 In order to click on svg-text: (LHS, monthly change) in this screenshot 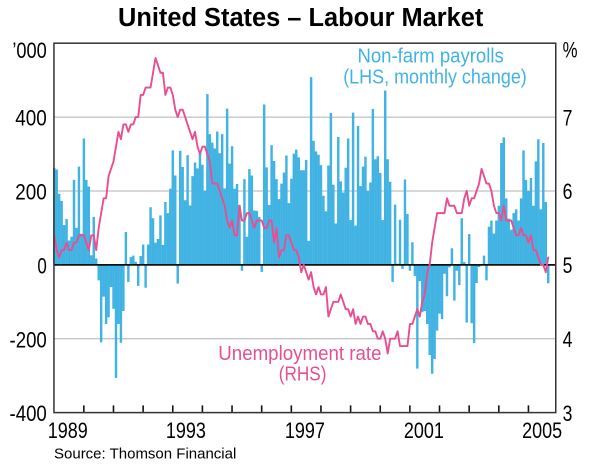, I will do `click(435, 78)`.